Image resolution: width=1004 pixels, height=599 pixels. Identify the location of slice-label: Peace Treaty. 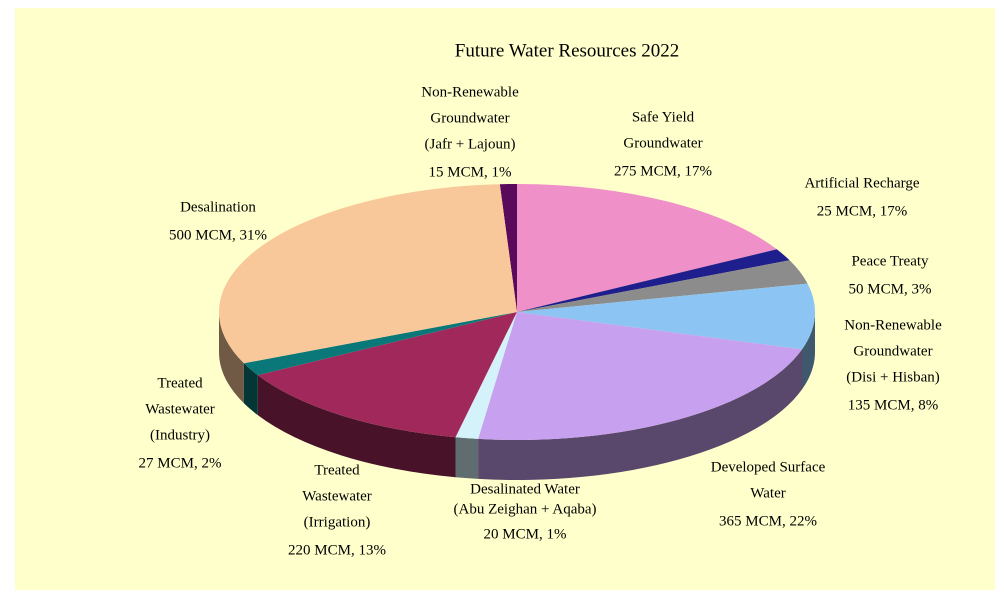
(890, 261).